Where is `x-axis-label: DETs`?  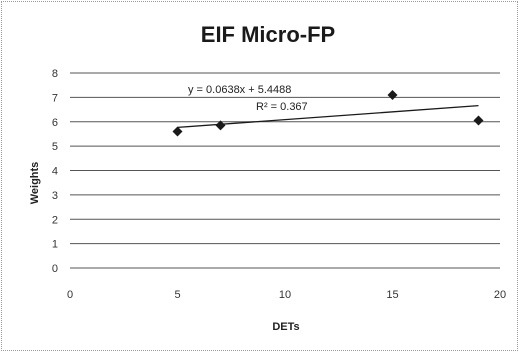 x-axis-label: DETs is located at coordinates (285, 327).